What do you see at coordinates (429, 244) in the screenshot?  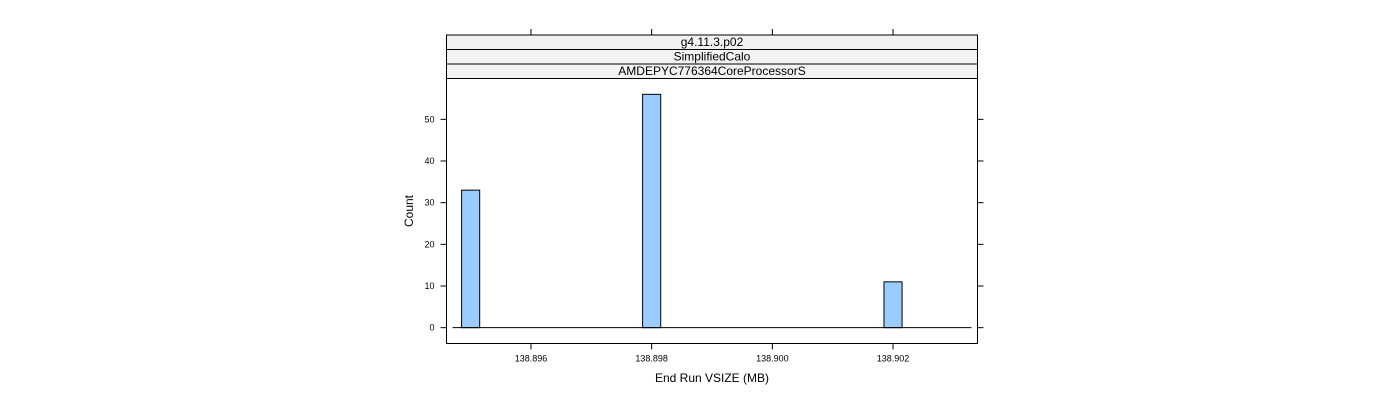 I see `y-tick-label-3: 20` at bounding box center [429, 244].